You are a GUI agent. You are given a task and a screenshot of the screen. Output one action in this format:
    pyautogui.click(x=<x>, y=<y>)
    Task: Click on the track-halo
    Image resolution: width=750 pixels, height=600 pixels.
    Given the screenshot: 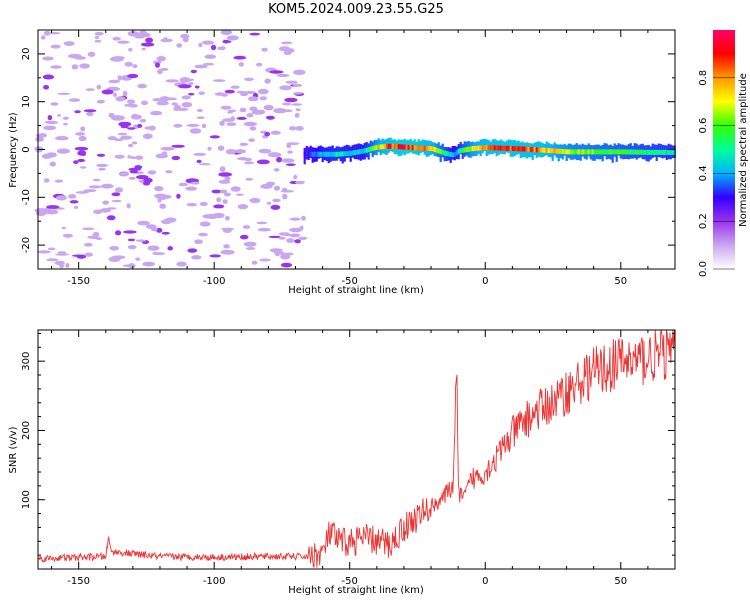 What is the action you would take?
    pyautogui.click(x=320, y=151)
    